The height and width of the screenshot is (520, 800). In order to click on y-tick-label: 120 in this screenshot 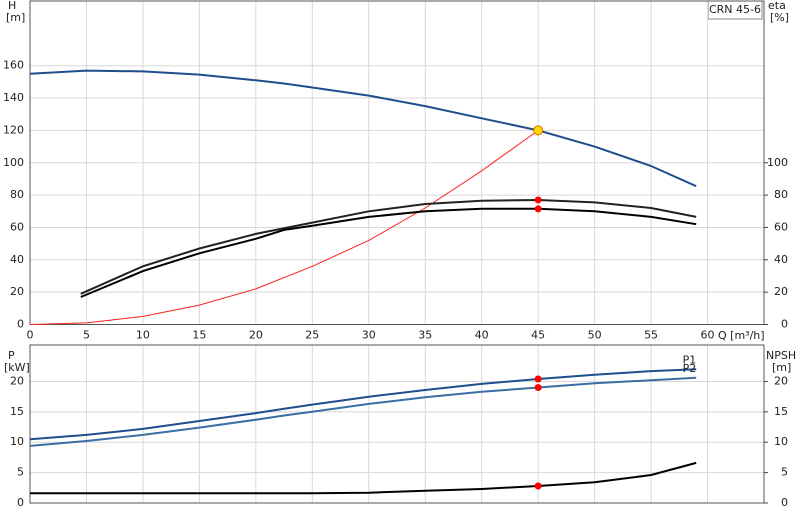, I will do `click(13, 129)`.